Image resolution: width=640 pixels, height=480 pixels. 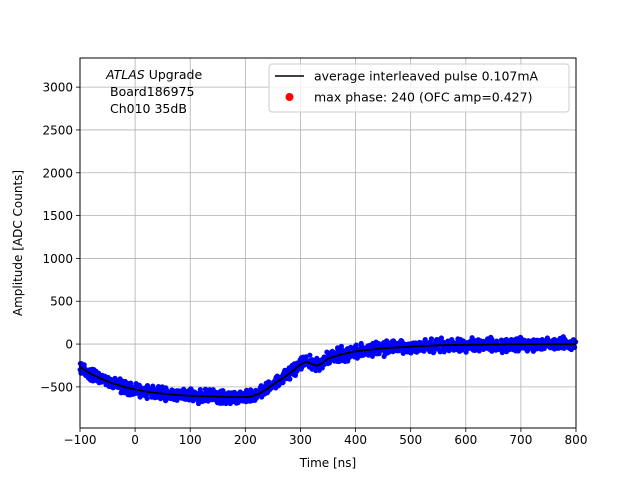 I want to click on legend-frame, so click(x=419, y=88).